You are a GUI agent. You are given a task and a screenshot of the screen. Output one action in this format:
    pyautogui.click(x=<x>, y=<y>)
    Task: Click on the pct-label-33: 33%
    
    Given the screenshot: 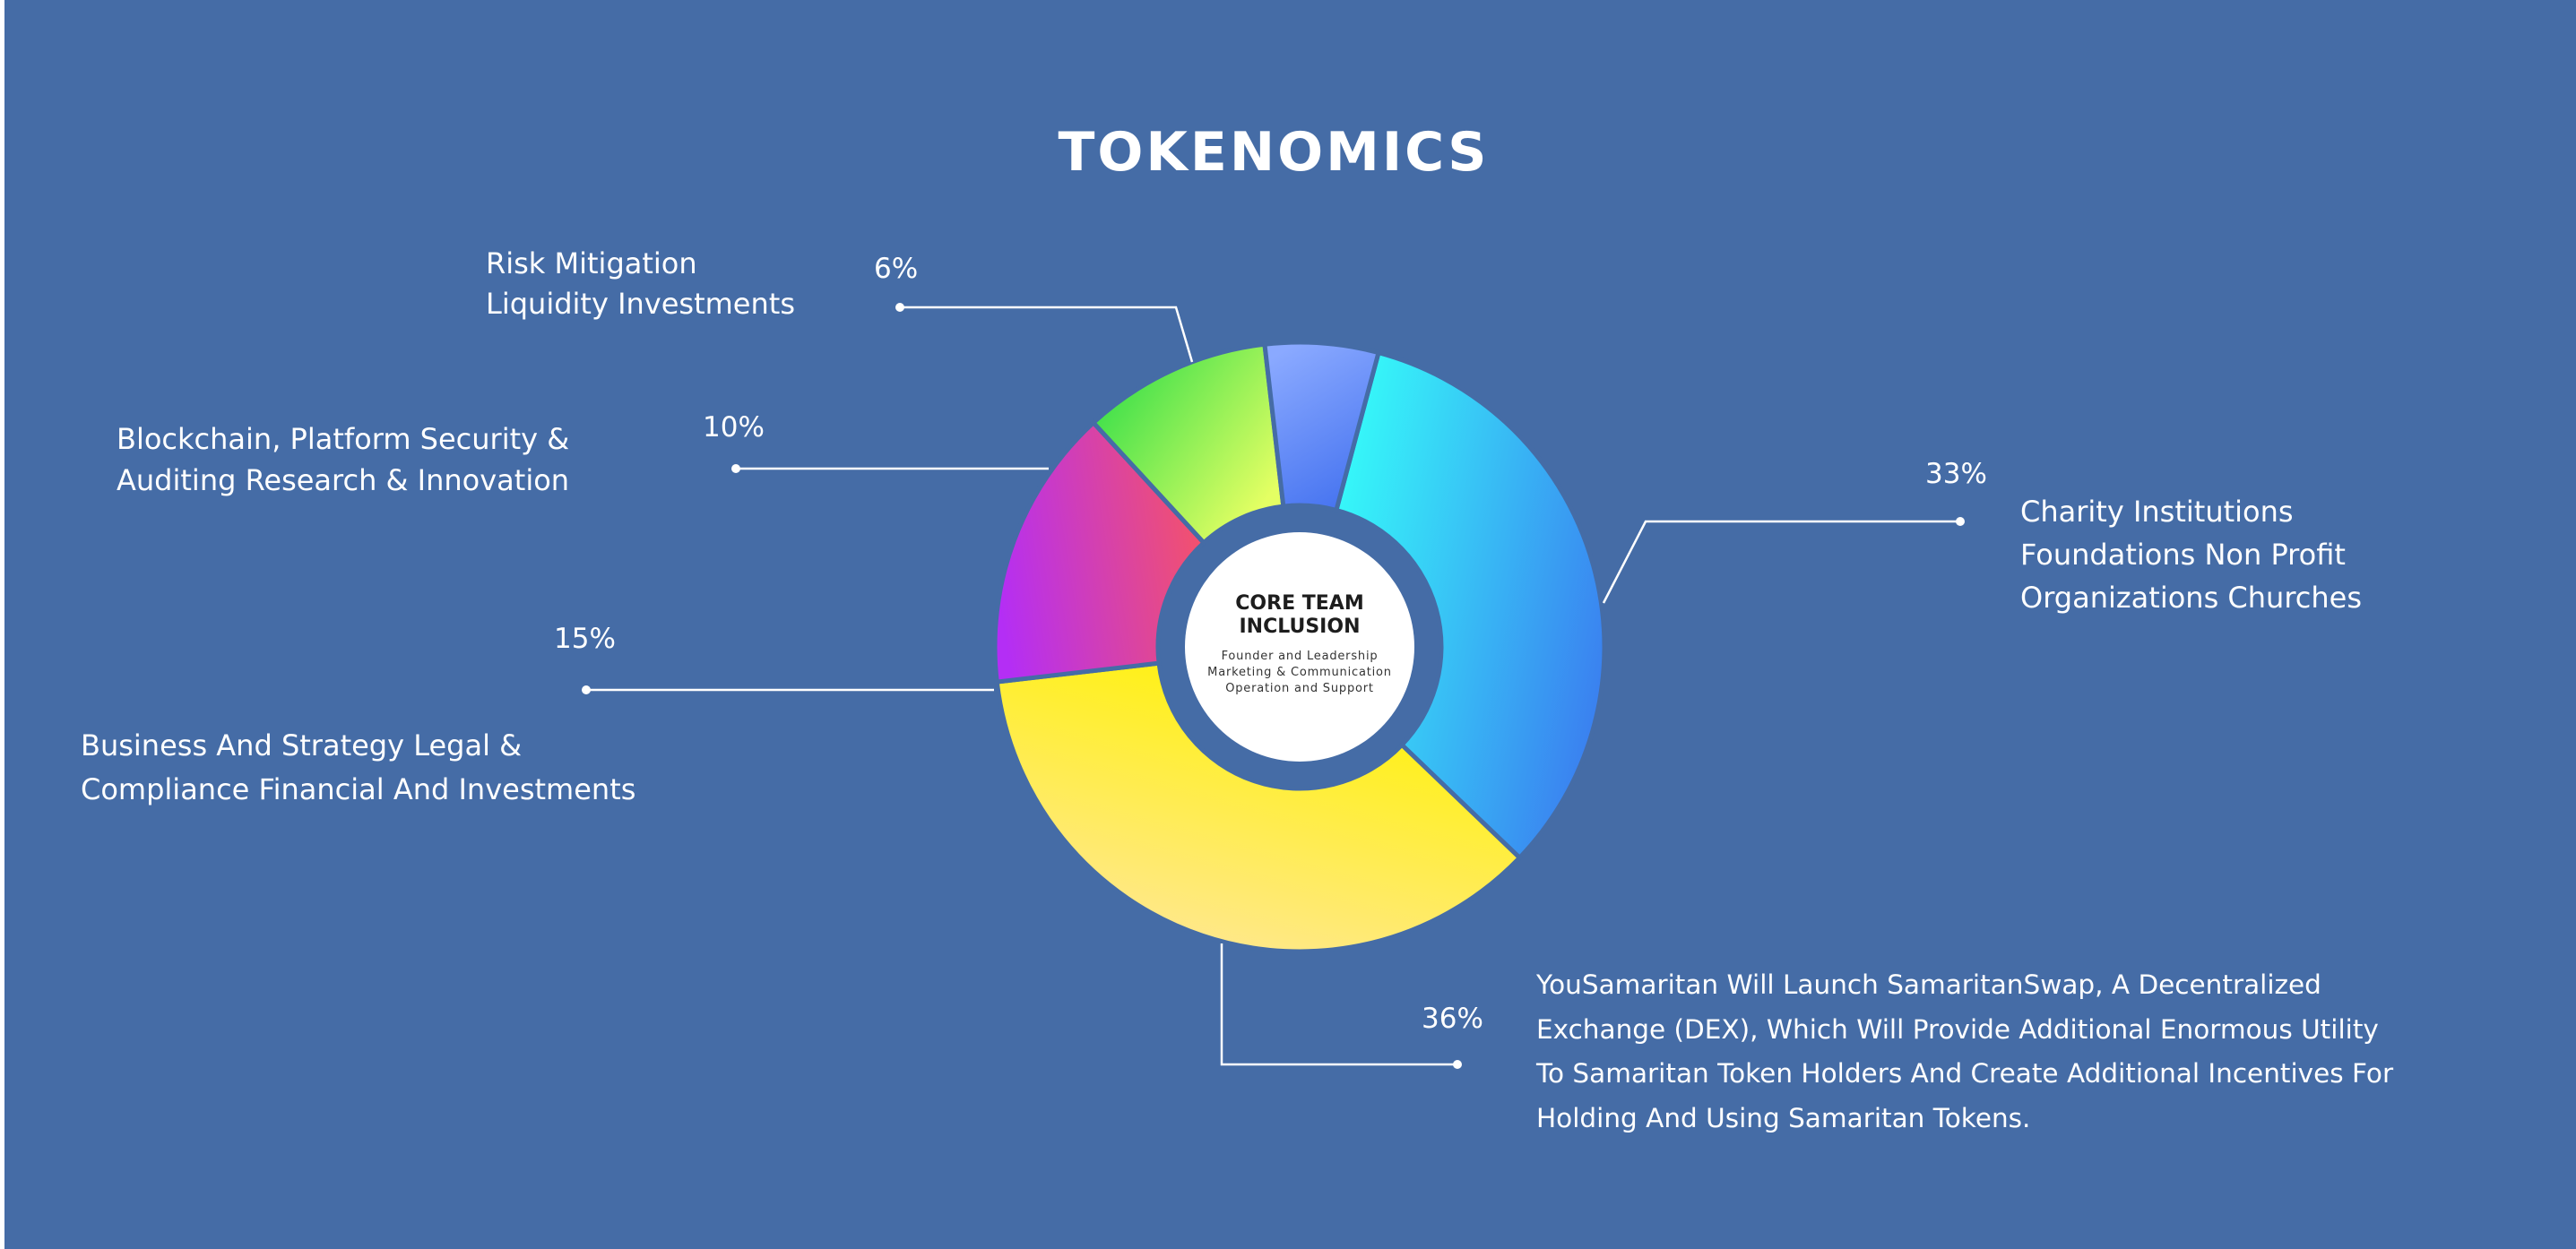 What is the action you would take?
    pyautogui.click(x=1956, y=474)
    